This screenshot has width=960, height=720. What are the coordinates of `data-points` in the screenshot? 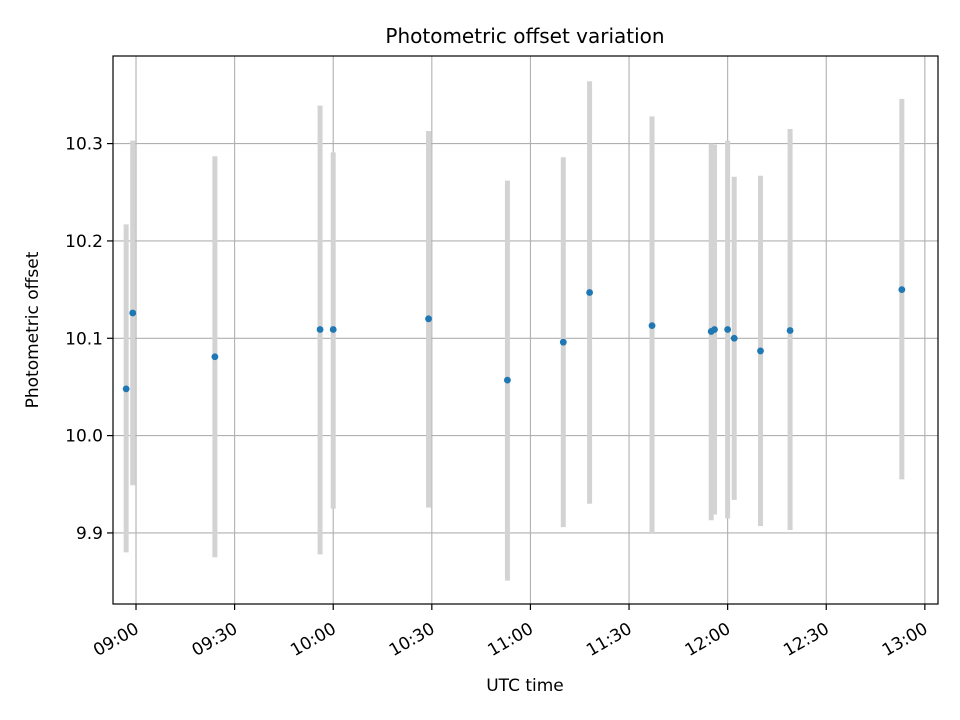 It's located at (514, 339).